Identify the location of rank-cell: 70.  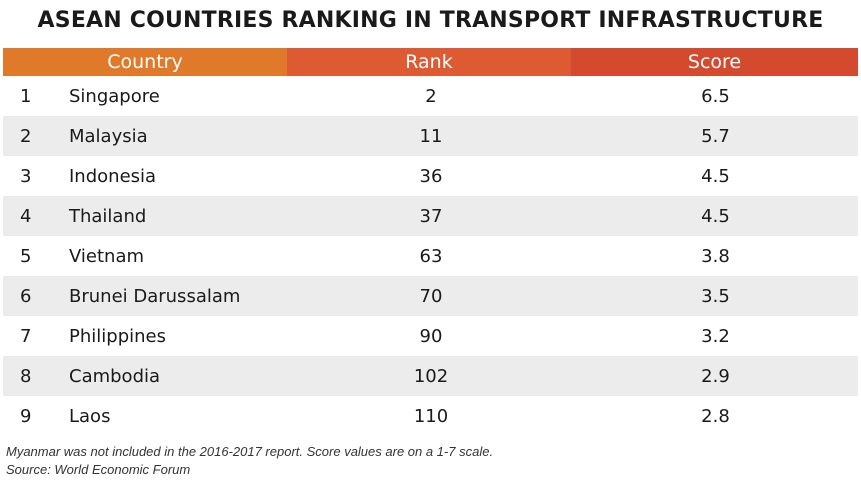
(431, 296).